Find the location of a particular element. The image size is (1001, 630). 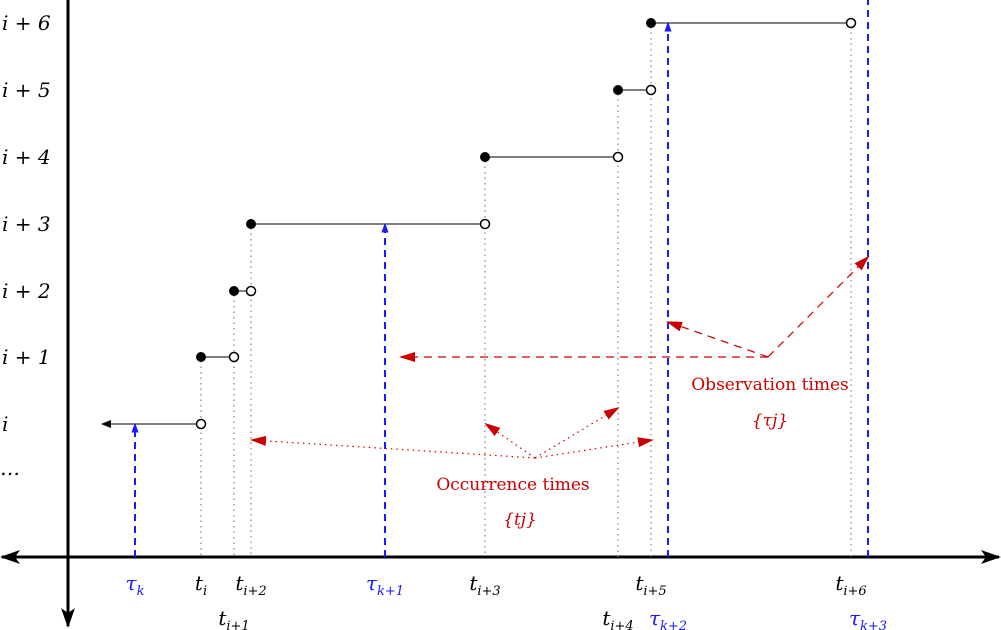

time-label-t-i2: ti+2 is located at coordinates (250, 585).